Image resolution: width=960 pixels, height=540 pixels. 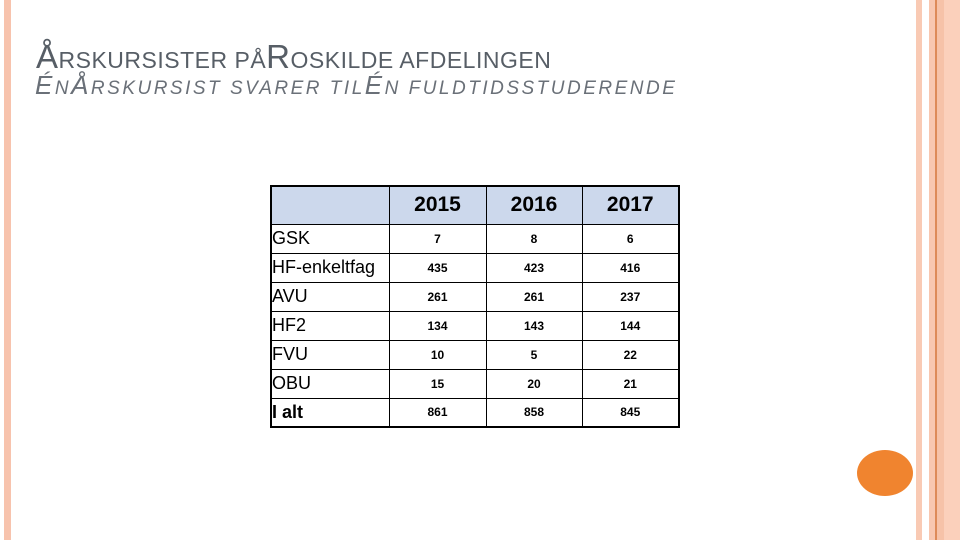 What do you see at coordinates (940, 270) in the screenshot?
I see `right-accent-band-mid` at bounding box center [940, 270].